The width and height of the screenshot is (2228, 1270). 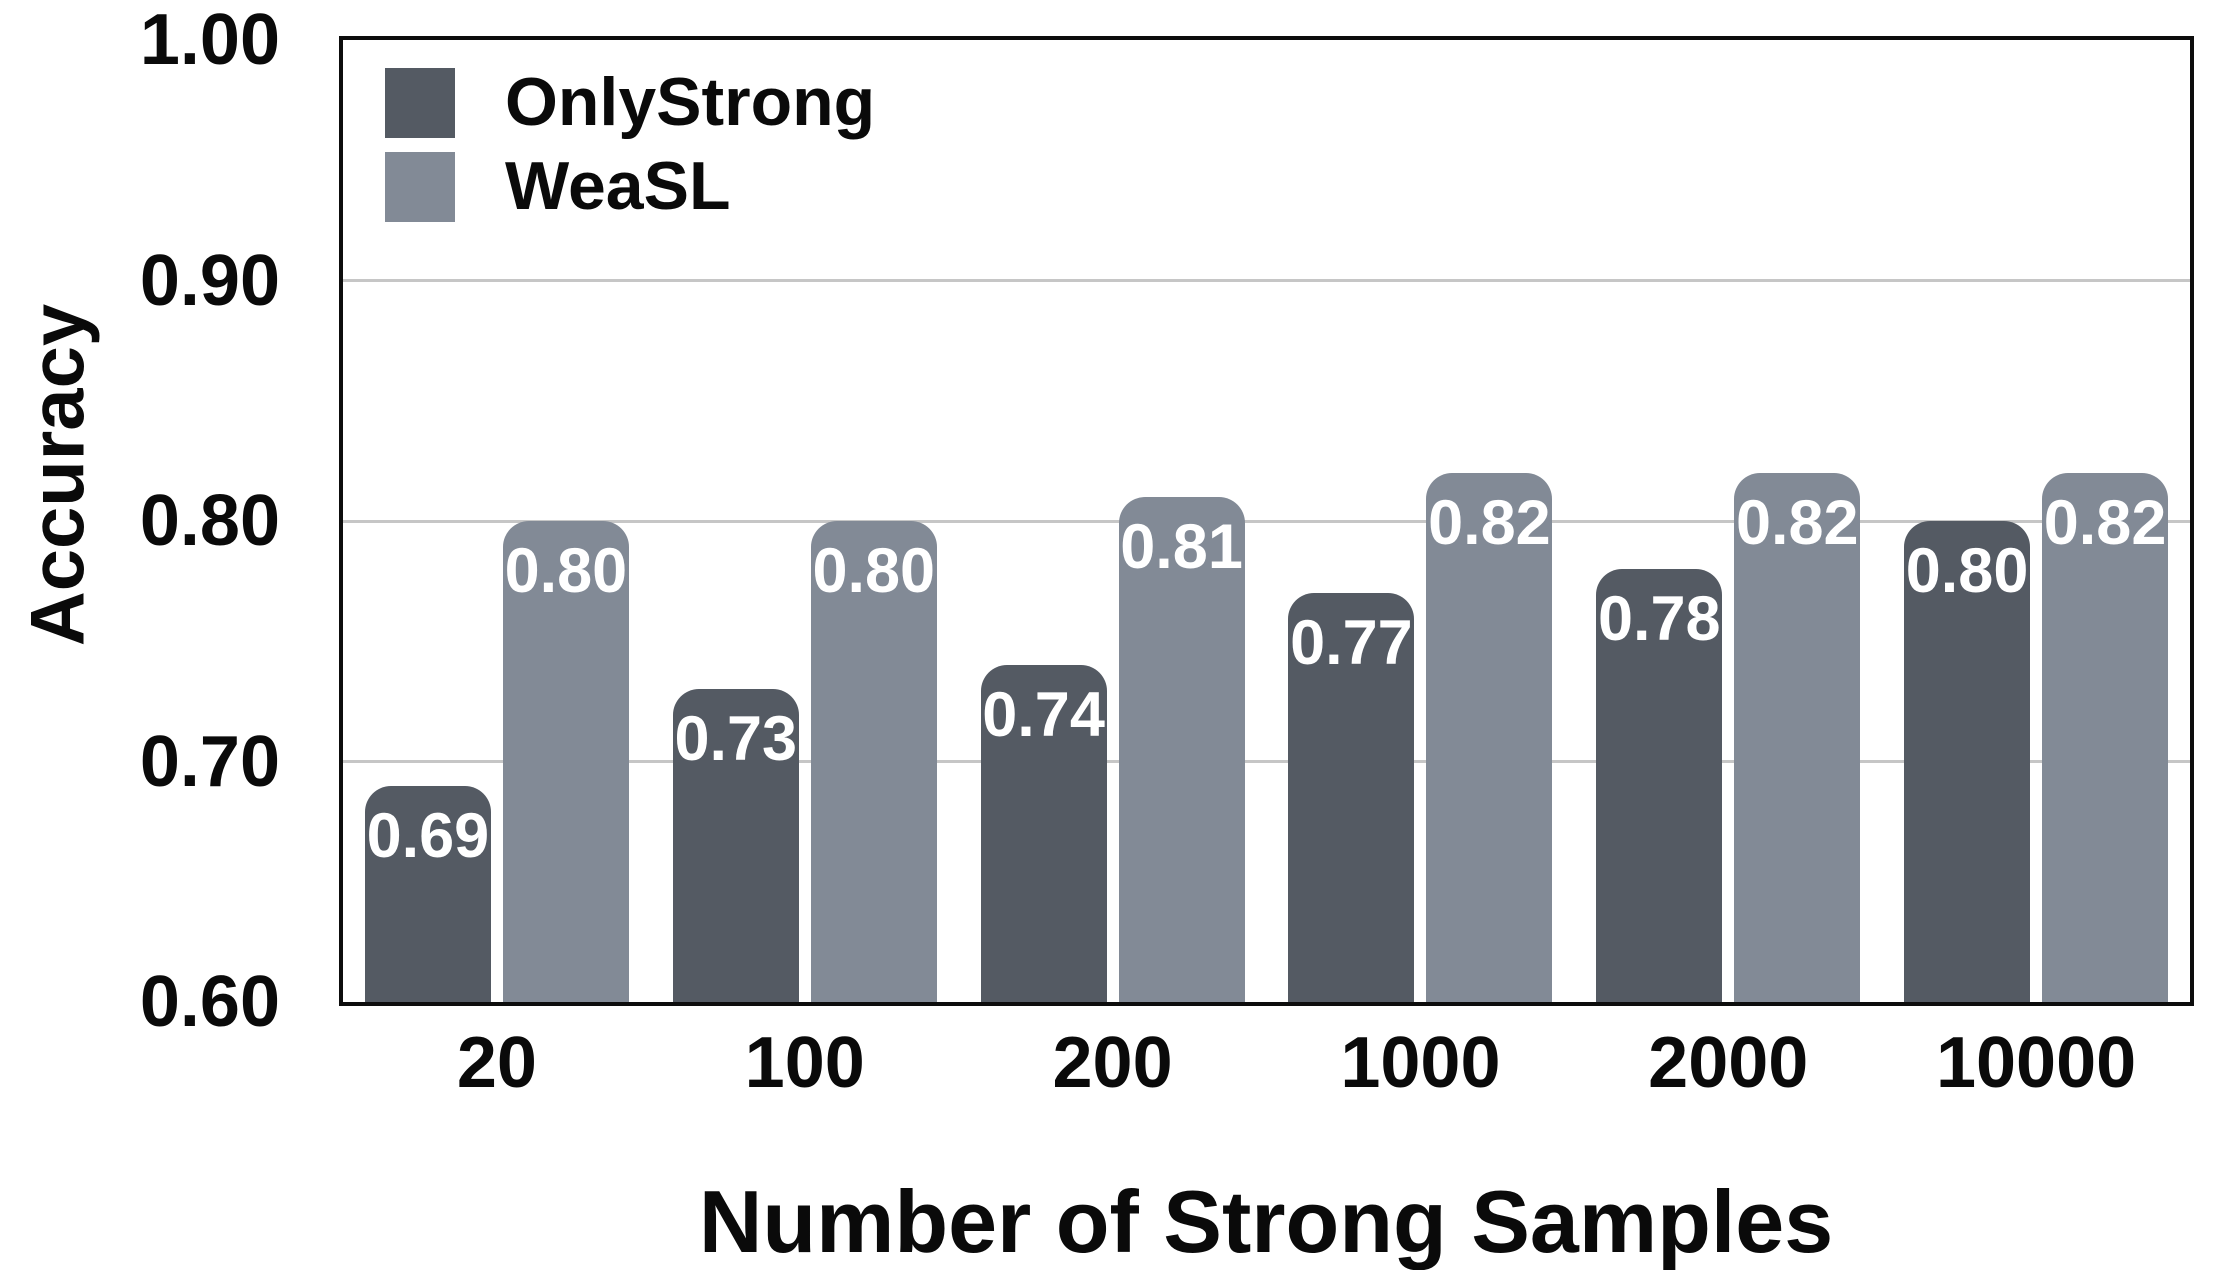 What do you see at coordinates (874, 571) in the screenshot?
I see `bar-value-label-weasl-100: 0.80` at bounding box center [874, 571].